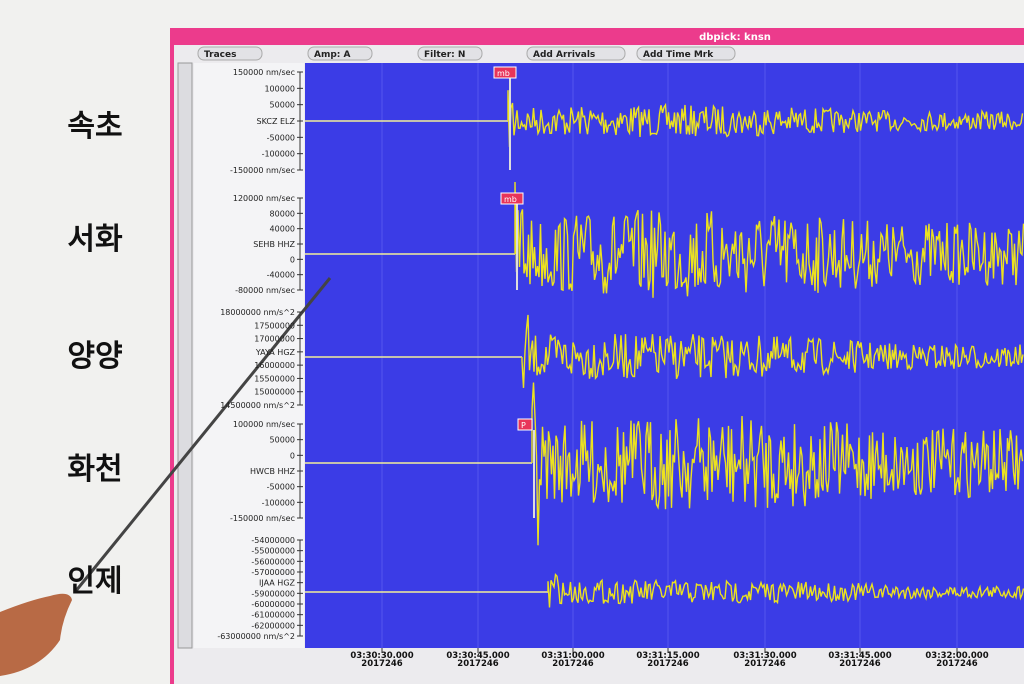 This screenshot has width=1024, height=684. Describe the element at coordinates (273, 471) in the screenshot. I see `axis-label: HWCB HHZ` at that location.